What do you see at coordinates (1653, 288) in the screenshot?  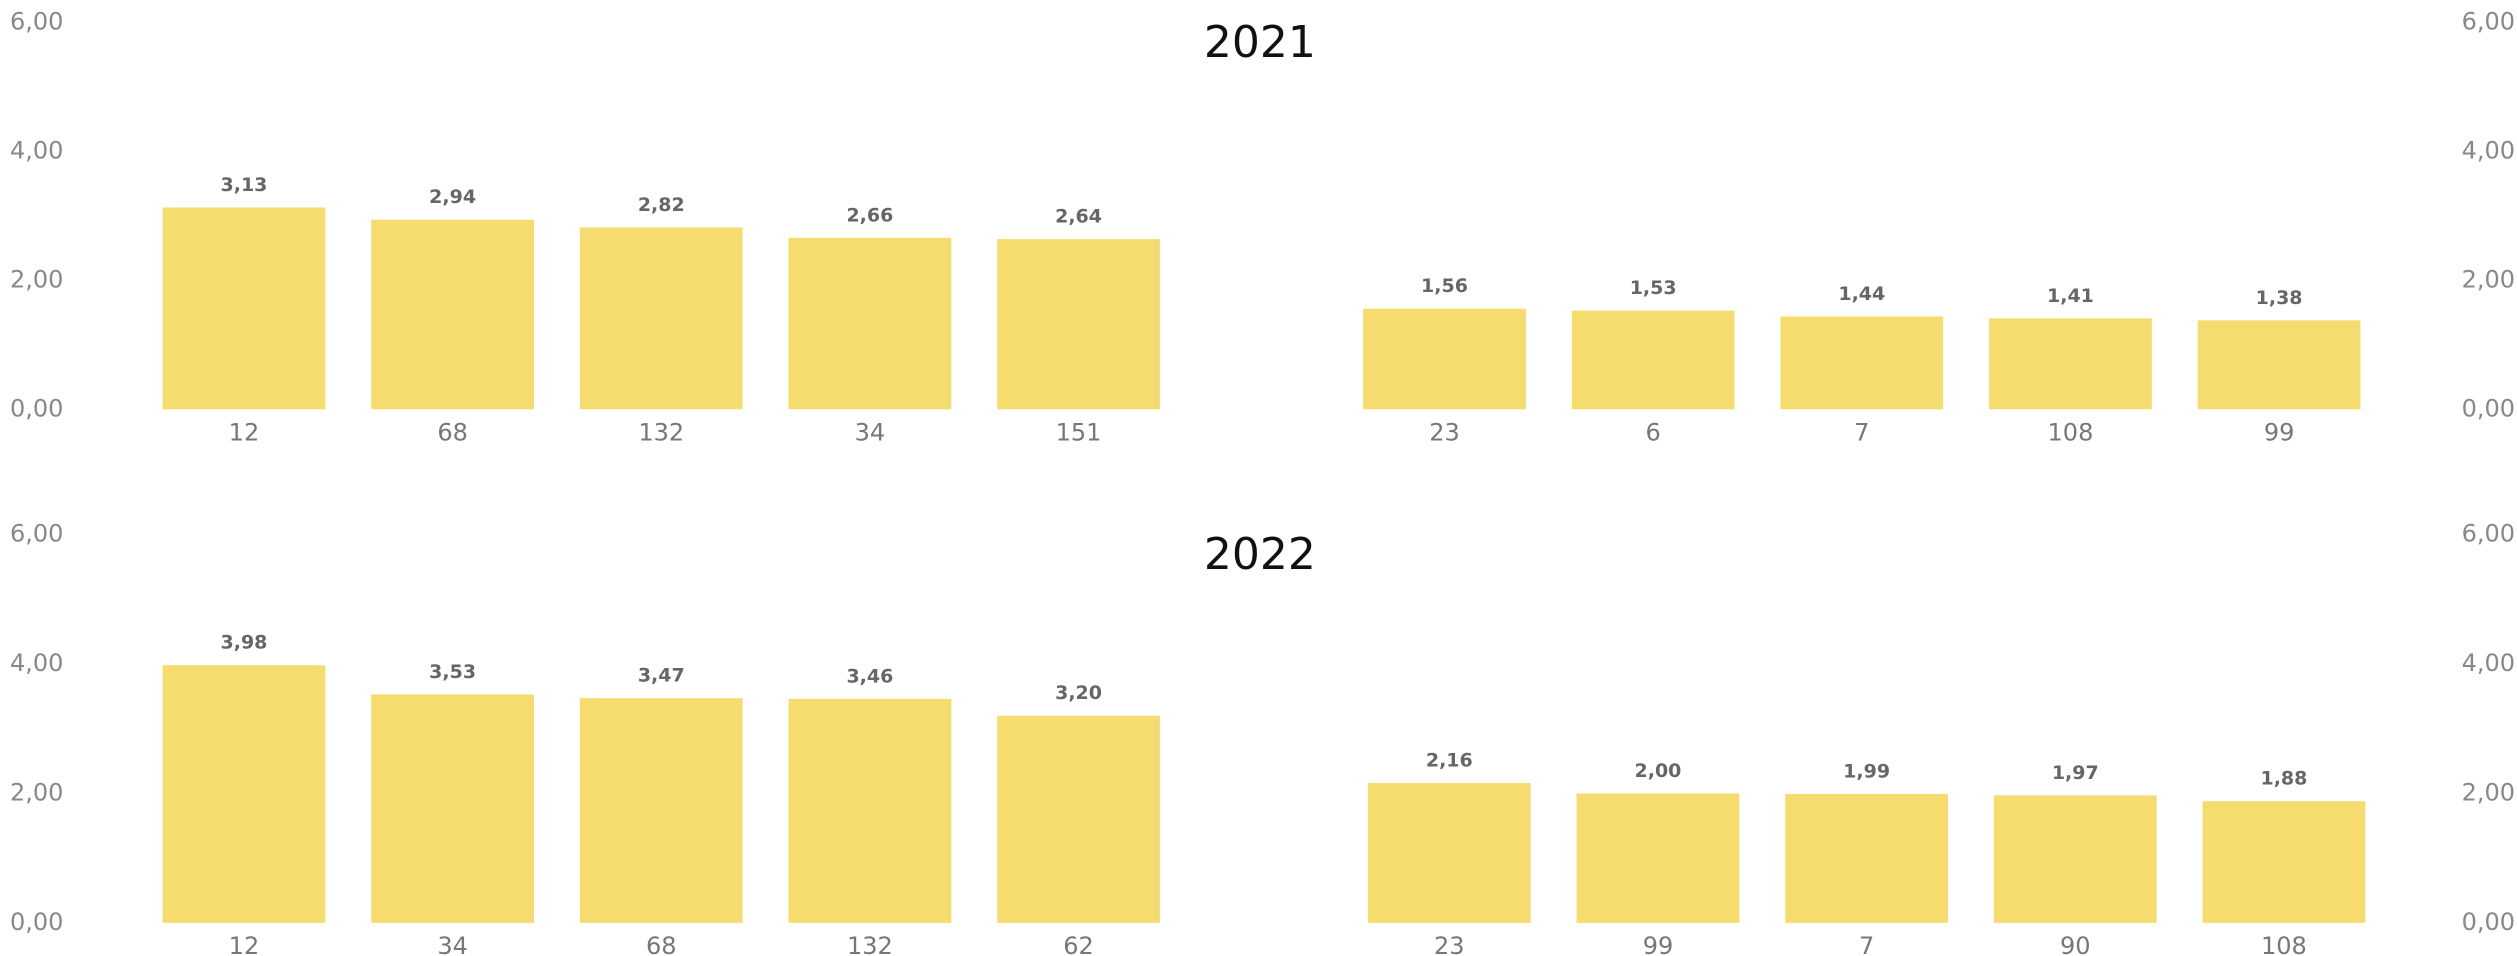 I see `data-label: 1,53` at bounding box center [1653, 288].